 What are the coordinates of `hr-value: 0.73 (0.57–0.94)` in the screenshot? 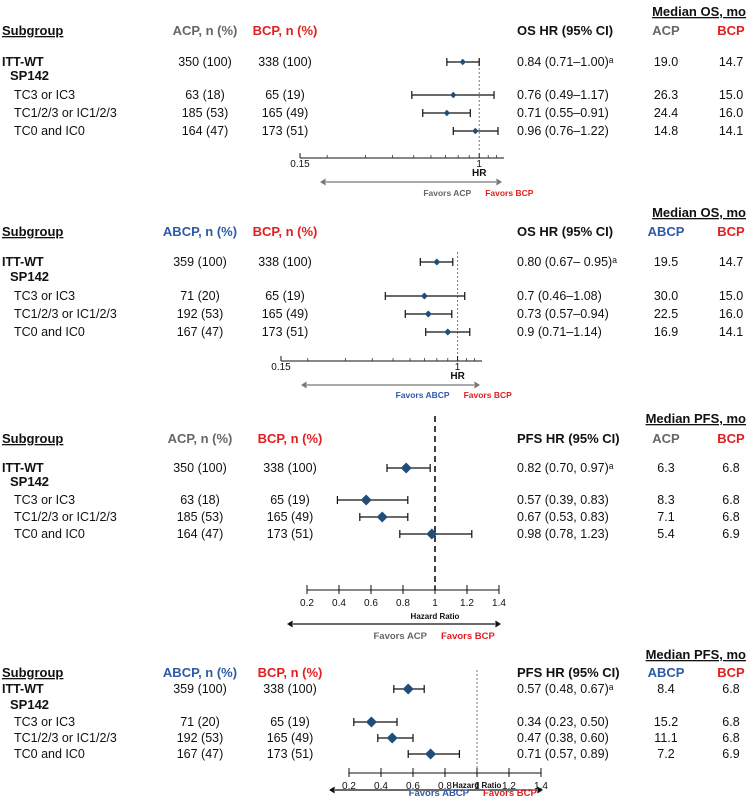 It's located at (563, 314).